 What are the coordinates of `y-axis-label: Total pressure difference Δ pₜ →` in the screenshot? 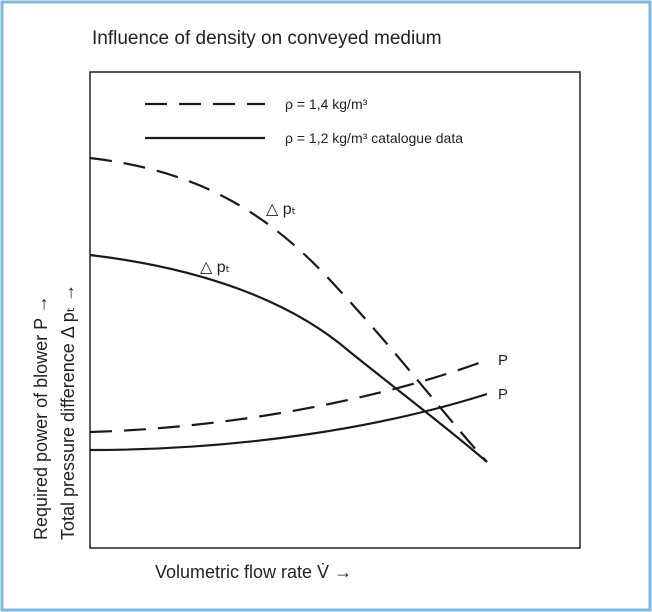 It's located at (68, 412).